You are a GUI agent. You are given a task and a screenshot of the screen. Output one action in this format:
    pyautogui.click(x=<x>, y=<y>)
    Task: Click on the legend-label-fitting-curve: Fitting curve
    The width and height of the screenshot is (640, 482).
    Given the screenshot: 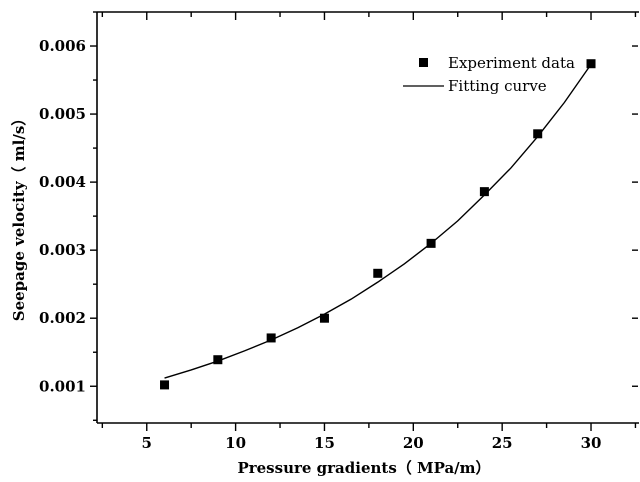 What is the action you would take?
    pyautogui.click(x=497, y=86)
    